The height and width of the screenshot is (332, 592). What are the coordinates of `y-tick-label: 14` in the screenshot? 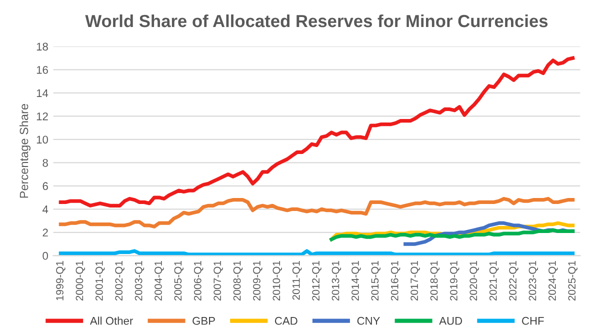 It's located at (42, 93).